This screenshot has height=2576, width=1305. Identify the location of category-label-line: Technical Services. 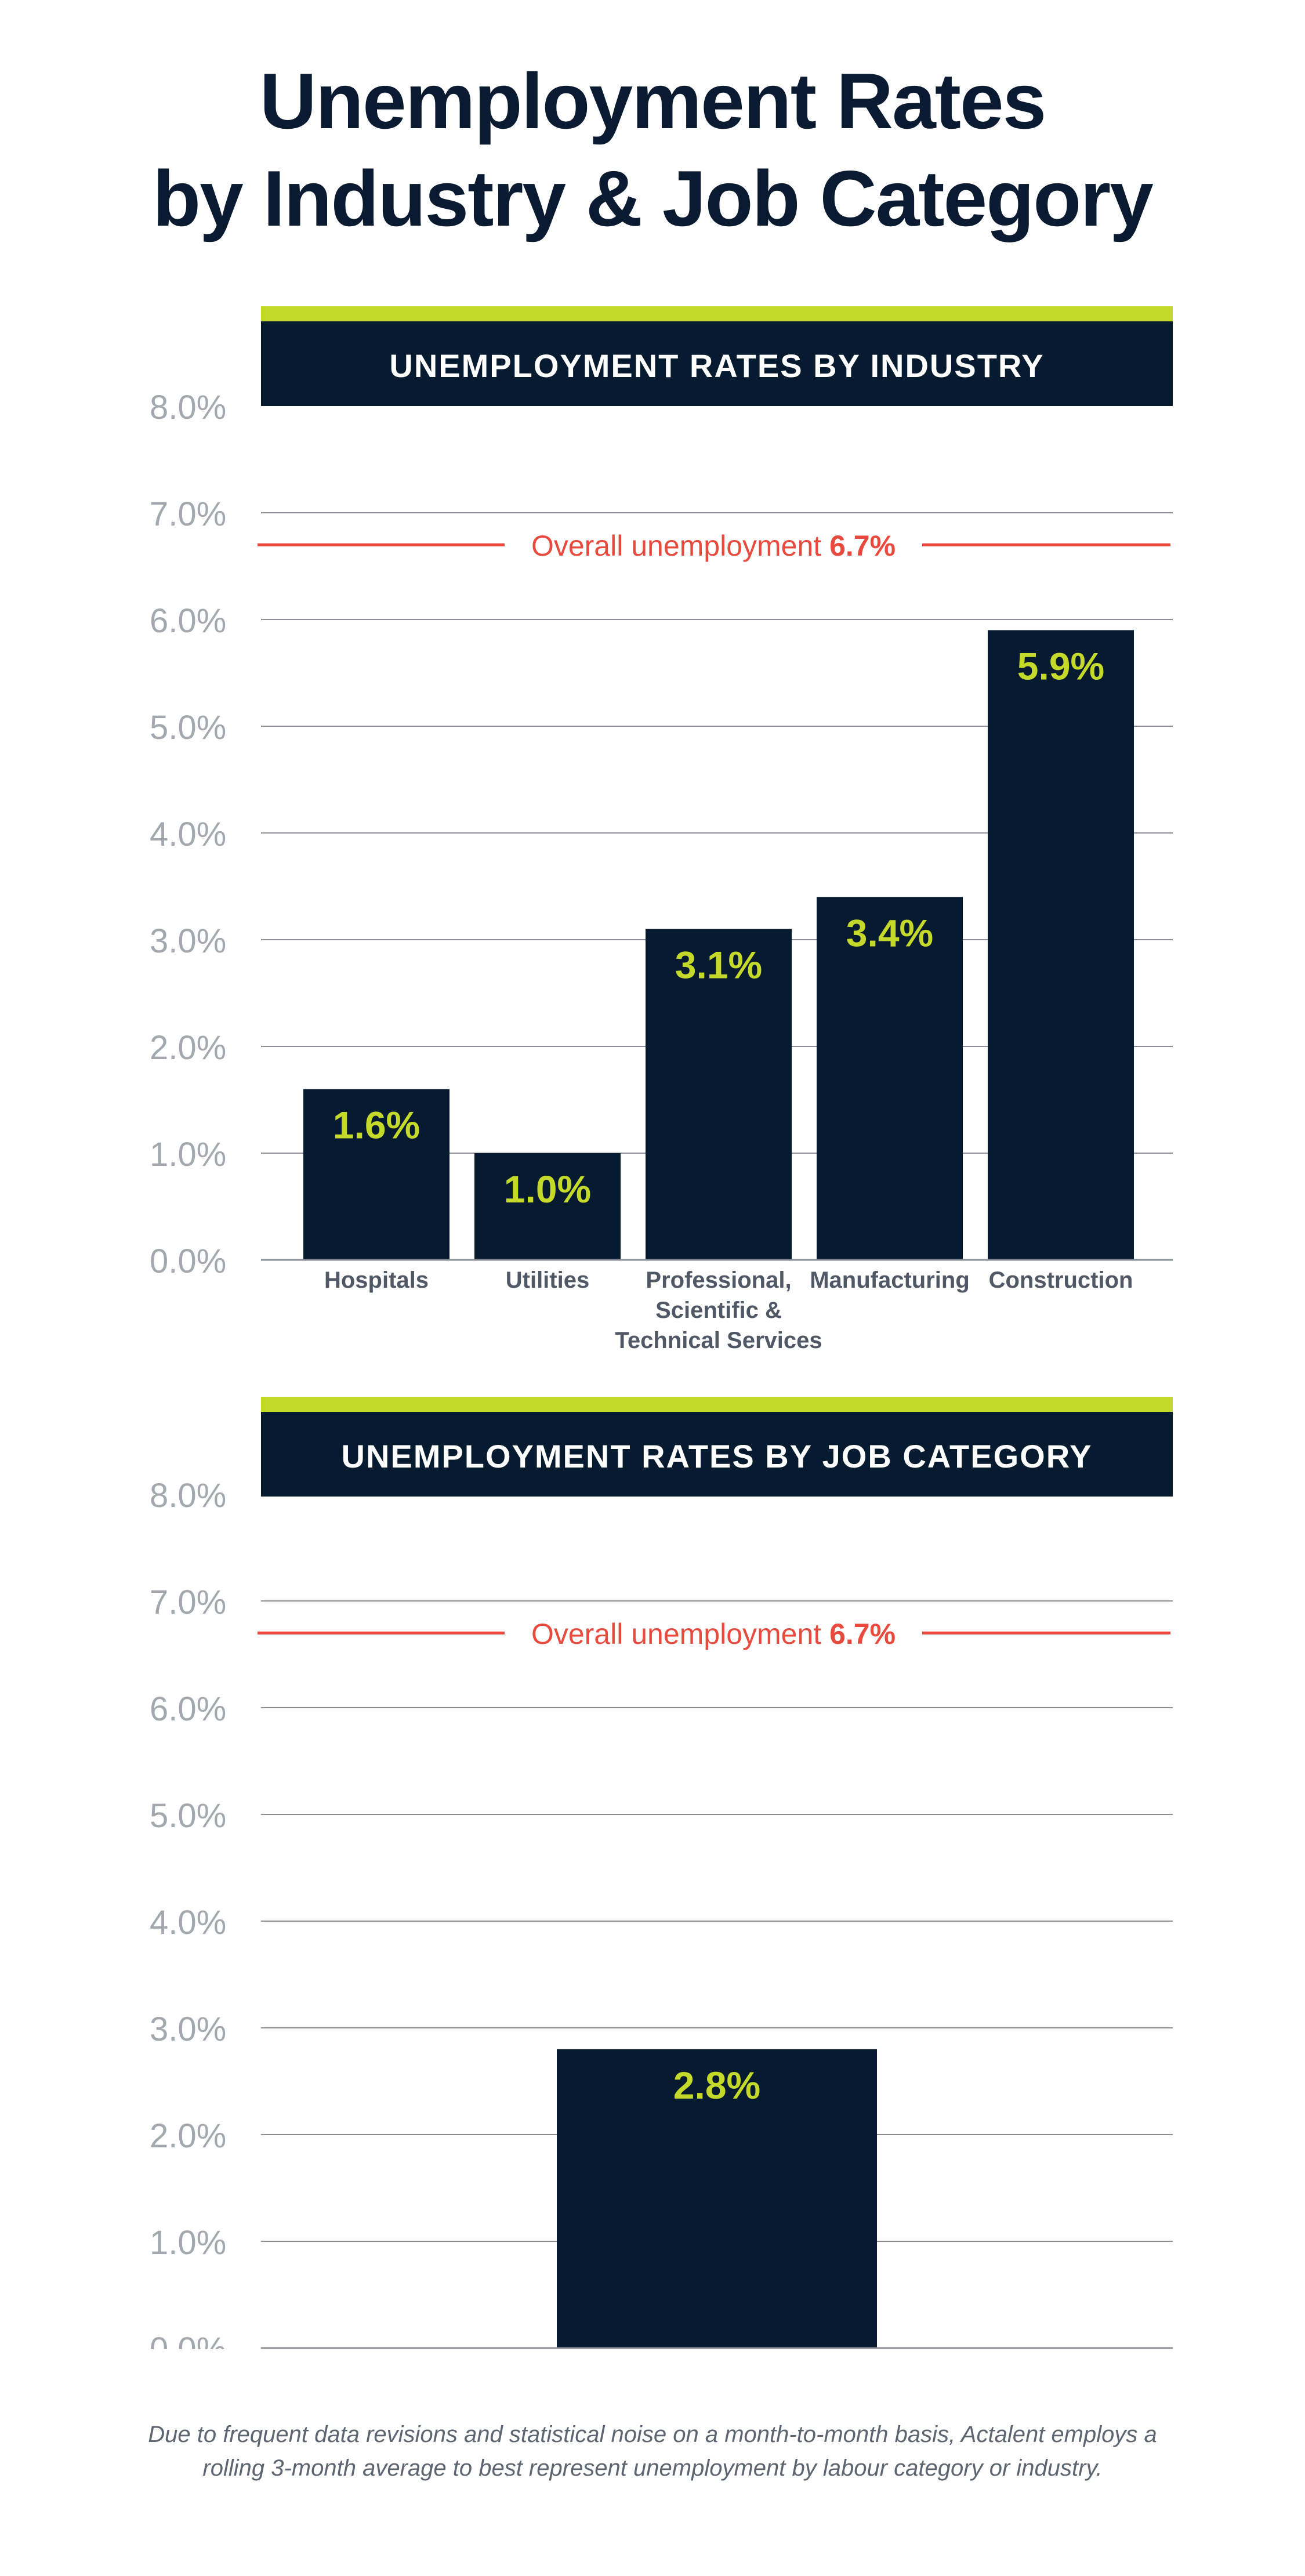
(718, 1341).